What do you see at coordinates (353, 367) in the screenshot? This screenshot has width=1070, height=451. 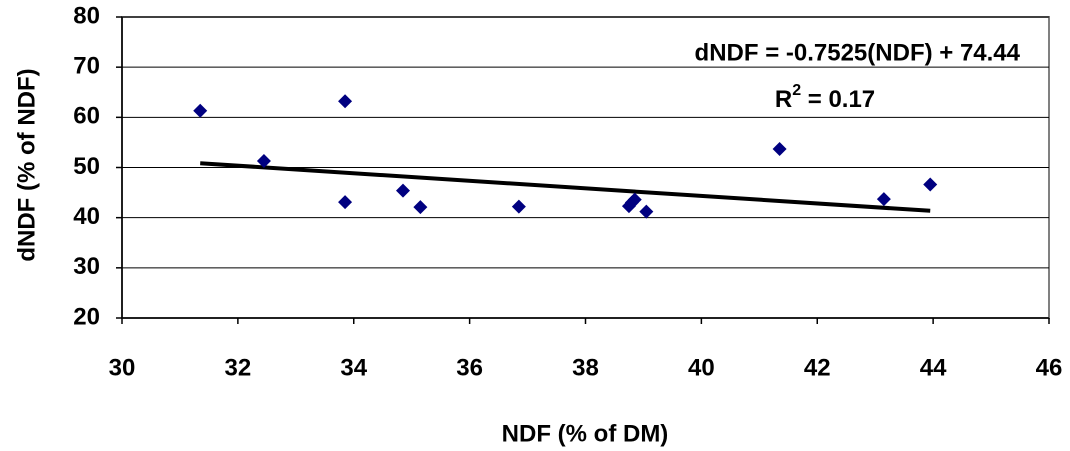 I see `x-tick-label: 34` at bounding box center [353, 367].